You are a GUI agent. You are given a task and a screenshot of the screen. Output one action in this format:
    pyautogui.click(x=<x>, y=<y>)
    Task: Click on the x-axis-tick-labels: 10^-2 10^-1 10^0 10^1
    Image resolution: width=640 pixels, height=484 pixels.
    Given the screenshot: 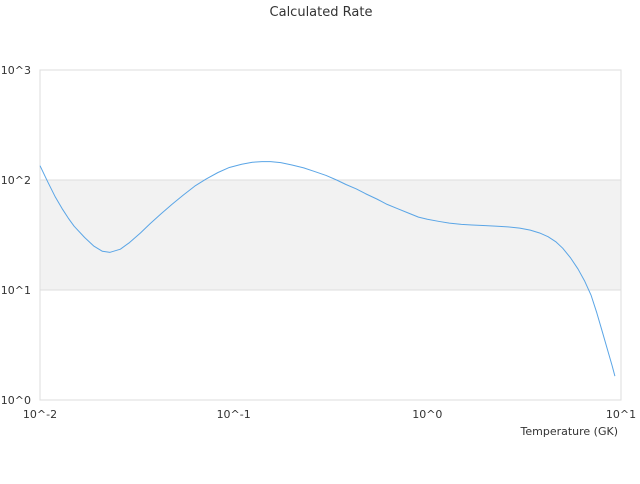 What is the action you would take?
    pyautogui.click(x=329, y=414)
    